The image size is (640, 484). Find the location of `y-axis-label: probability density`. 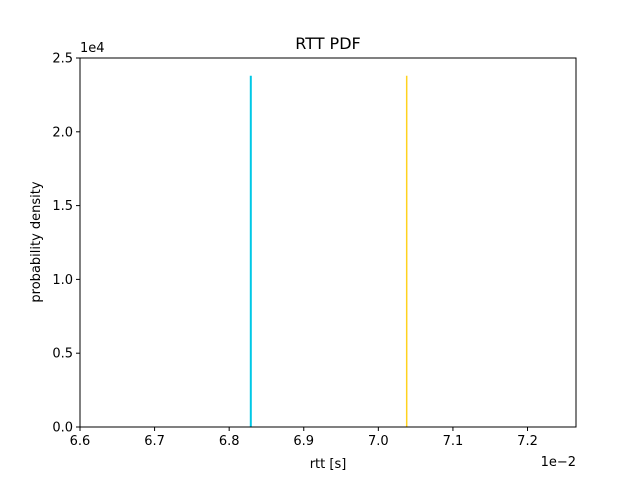

y-axis-label: probability density is located at coordinates (36, 241).